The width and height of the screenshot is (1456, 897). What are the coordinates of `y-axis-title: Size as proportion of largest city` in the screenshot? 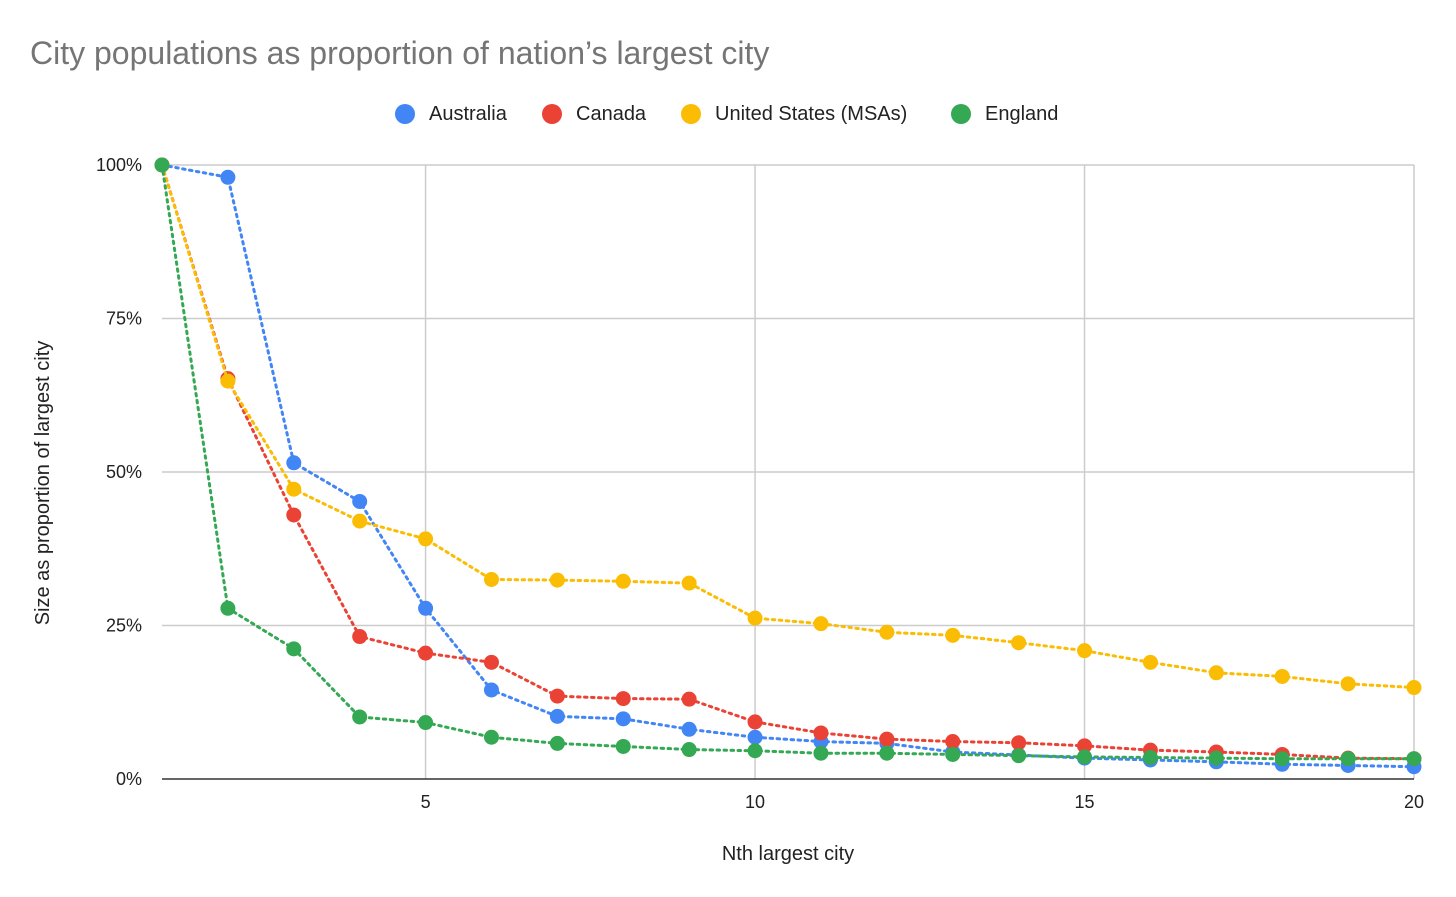 It's located at (43, 483).